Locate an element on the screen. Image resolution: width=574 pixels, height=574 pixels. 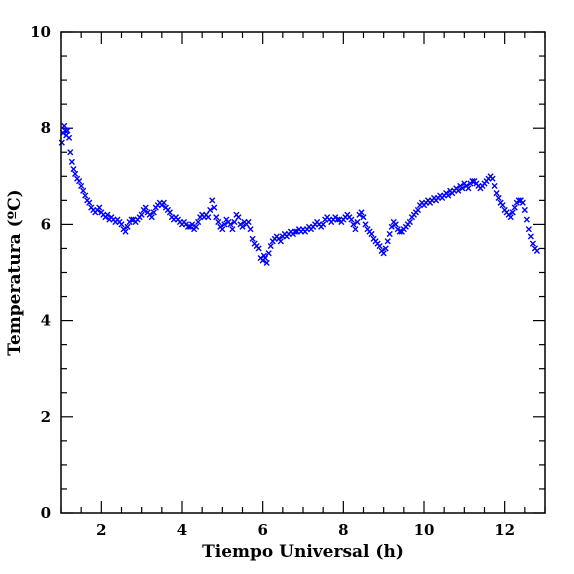
y-tick-label: 8 is located at coordinates (46, 128).